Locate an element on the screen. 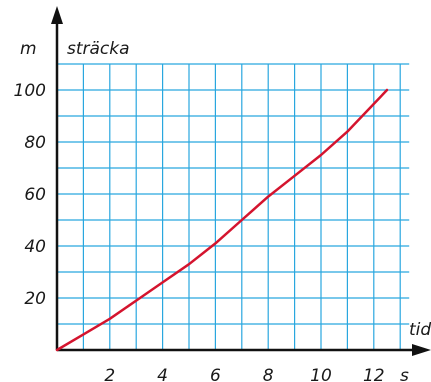  x-tick-label: 12 is located at coordinates (374, 374).